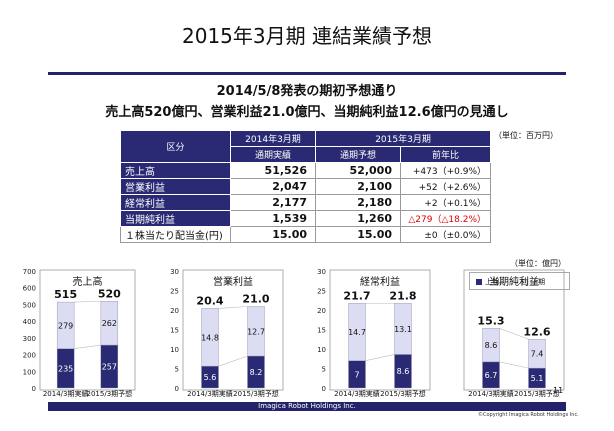  What do you see at coordinates (210, 377) in the screenshot?
I see `bar-value-label: 5.6` at bounding box center [210, 377].